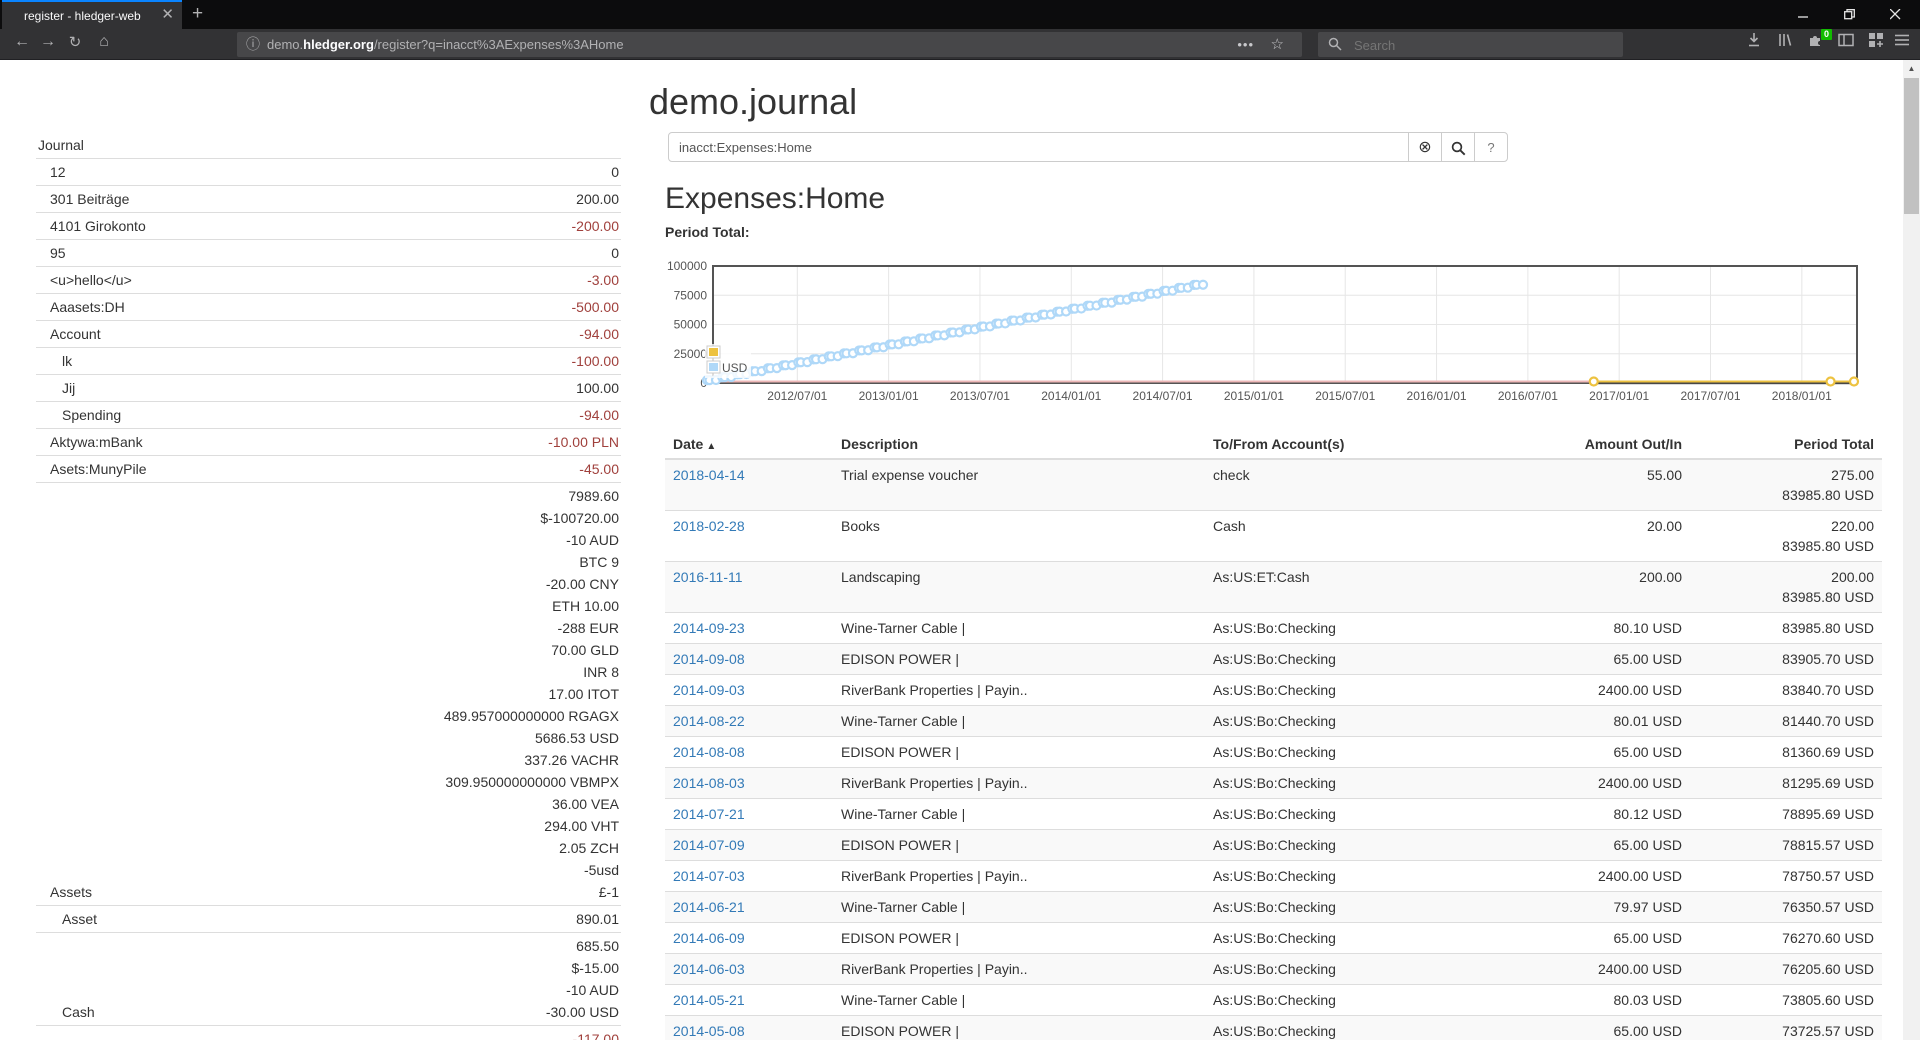 The width and height of the screenshot is (1920, 1040). I want to click on column-header-date: Date ▲, so click(749, 445).